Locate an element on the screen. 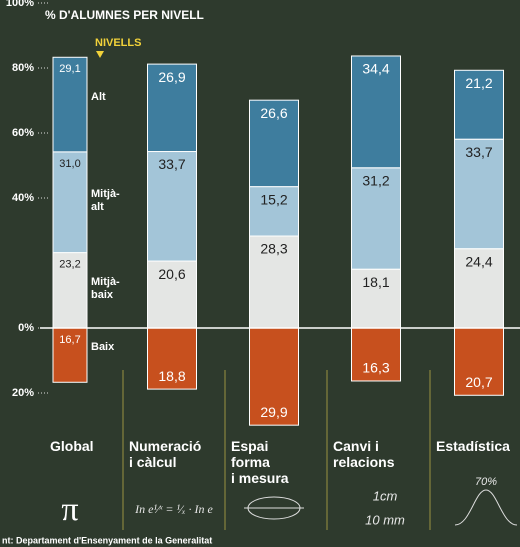  bell-icon is located at coordinates (486, 507).